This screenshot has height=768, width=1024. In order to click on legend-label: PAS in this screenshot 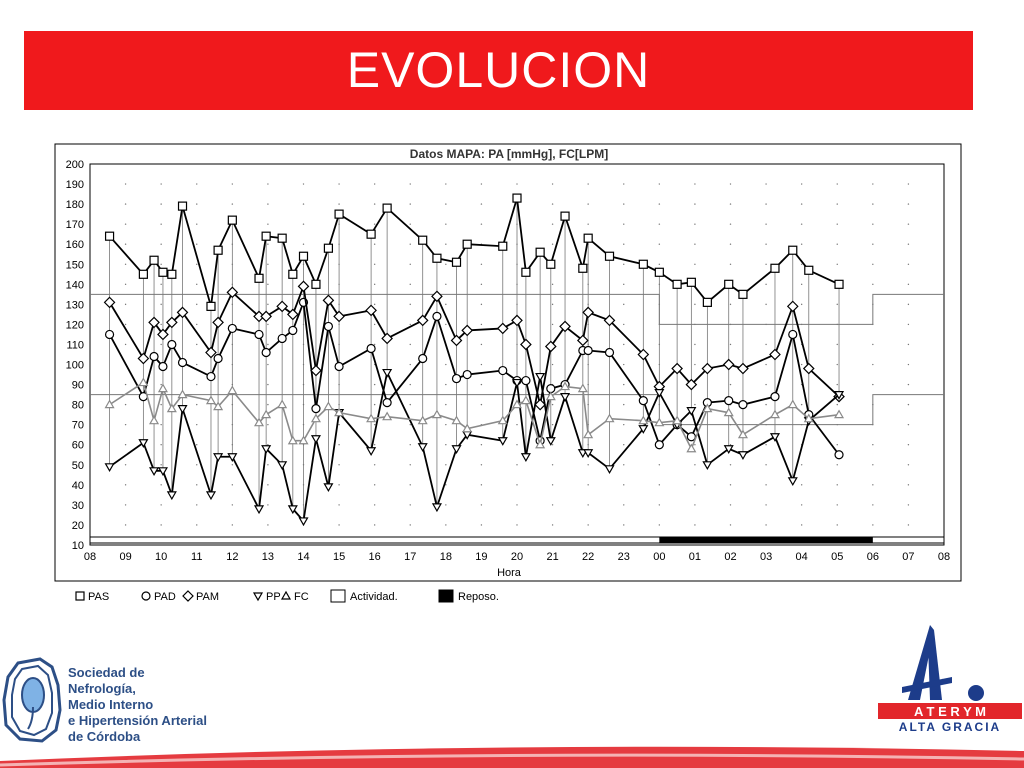, I will do `click(98, 597)`.